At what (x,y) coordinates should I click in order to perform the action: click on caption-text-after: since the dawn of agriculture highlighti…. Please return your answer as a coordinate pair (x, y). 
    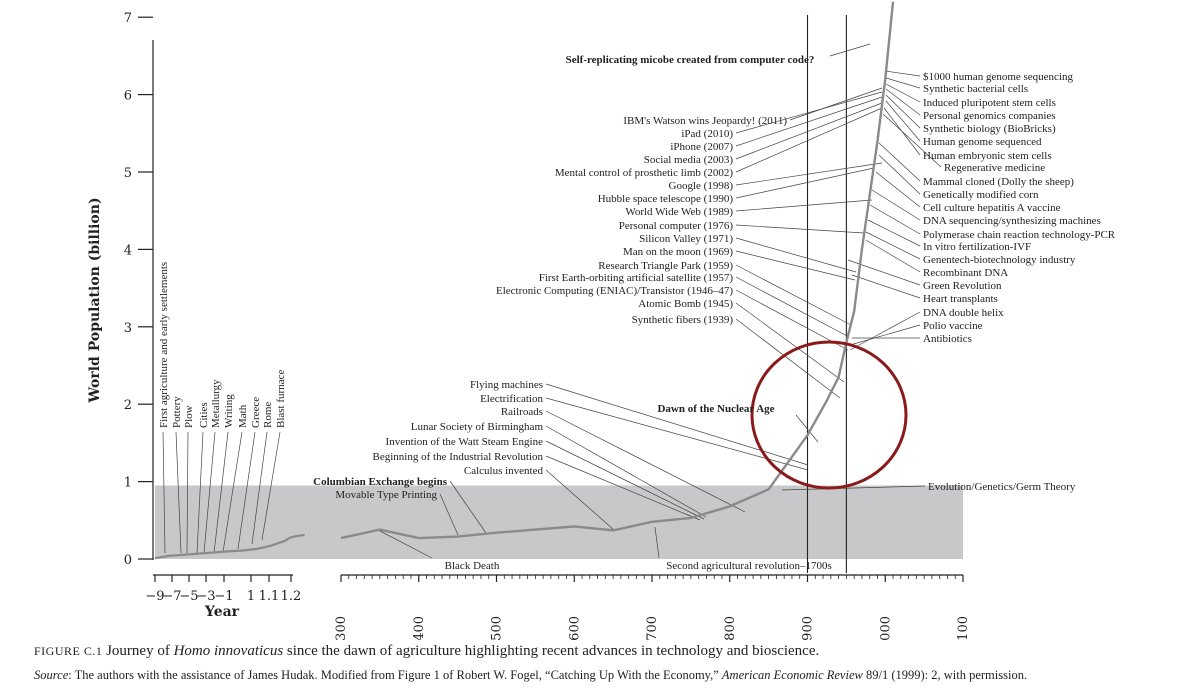
    Looking at the image, I should click on (553, 651).